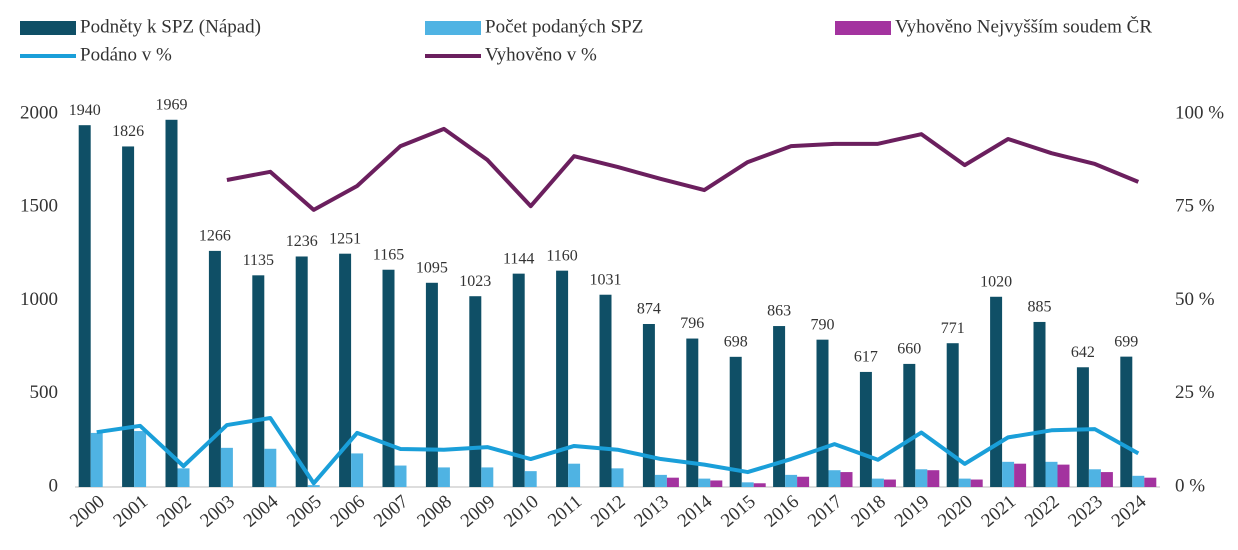  What do you see at coordinates (258, 260) in the screenshot?
I see `data-label: 1135` at bounding box center [258, 260].